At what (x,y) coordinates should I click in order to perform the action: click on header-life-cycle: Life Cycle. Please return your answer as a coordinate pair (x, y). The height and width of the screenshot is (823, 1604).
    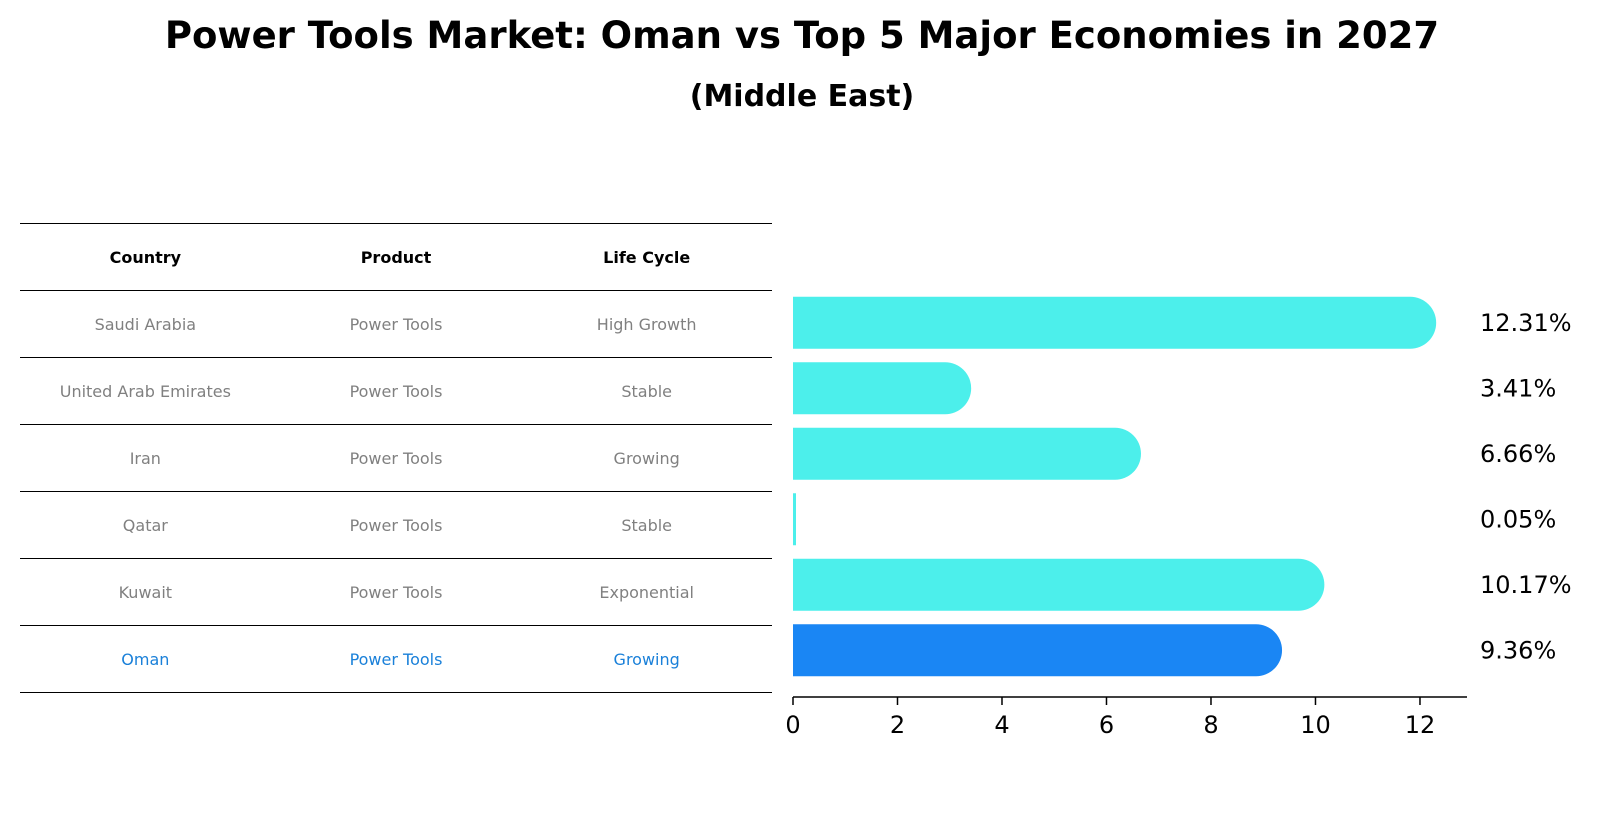
    Looking at the image, I should click on (647, 257).